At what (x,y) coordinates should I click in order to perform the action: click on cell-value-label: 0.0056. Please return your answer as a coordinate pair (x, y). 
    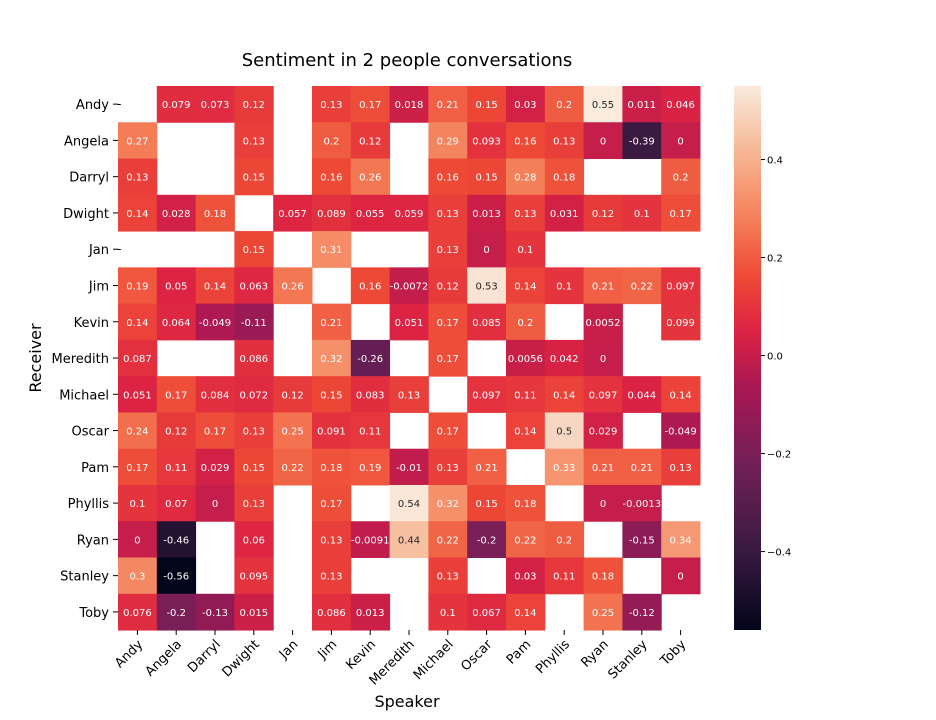
    Looking at the image, I should click on (525, 359).